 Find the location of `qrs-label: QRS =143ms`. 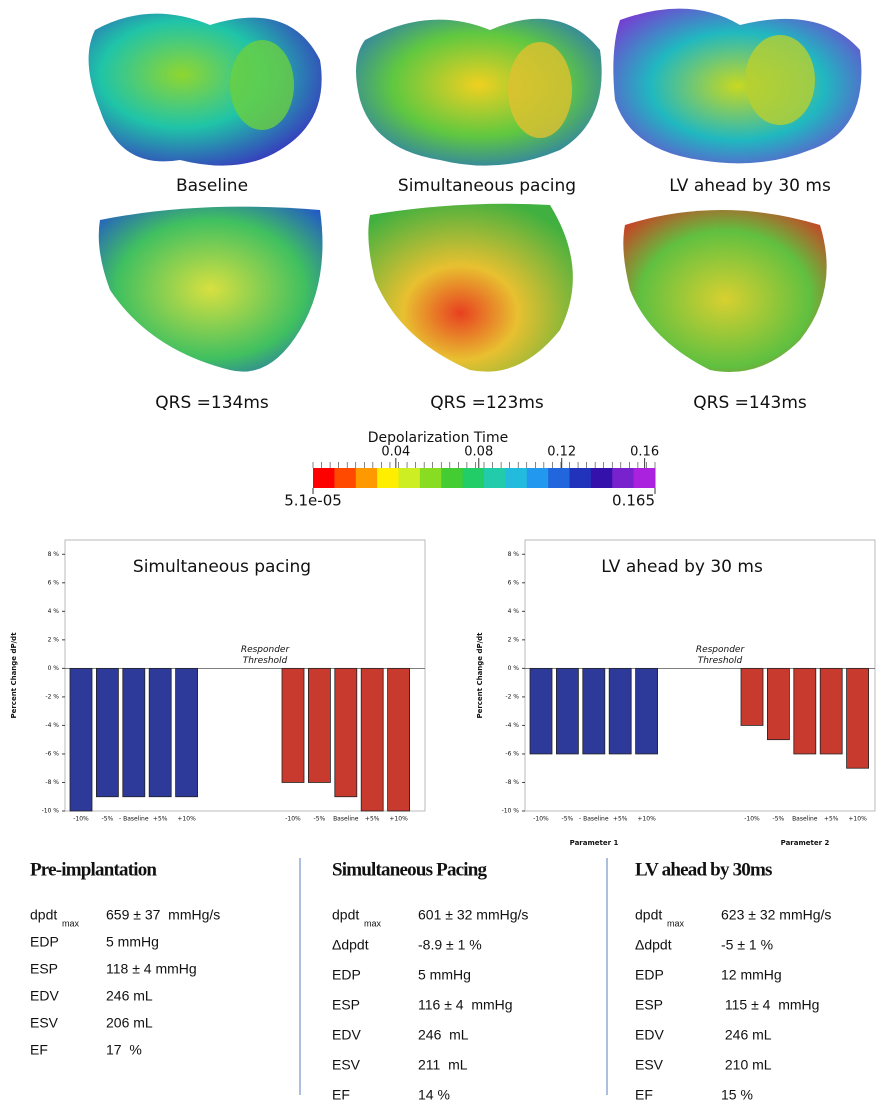

qrs-label: QRS =143ms is located at coordinates (750, 403).